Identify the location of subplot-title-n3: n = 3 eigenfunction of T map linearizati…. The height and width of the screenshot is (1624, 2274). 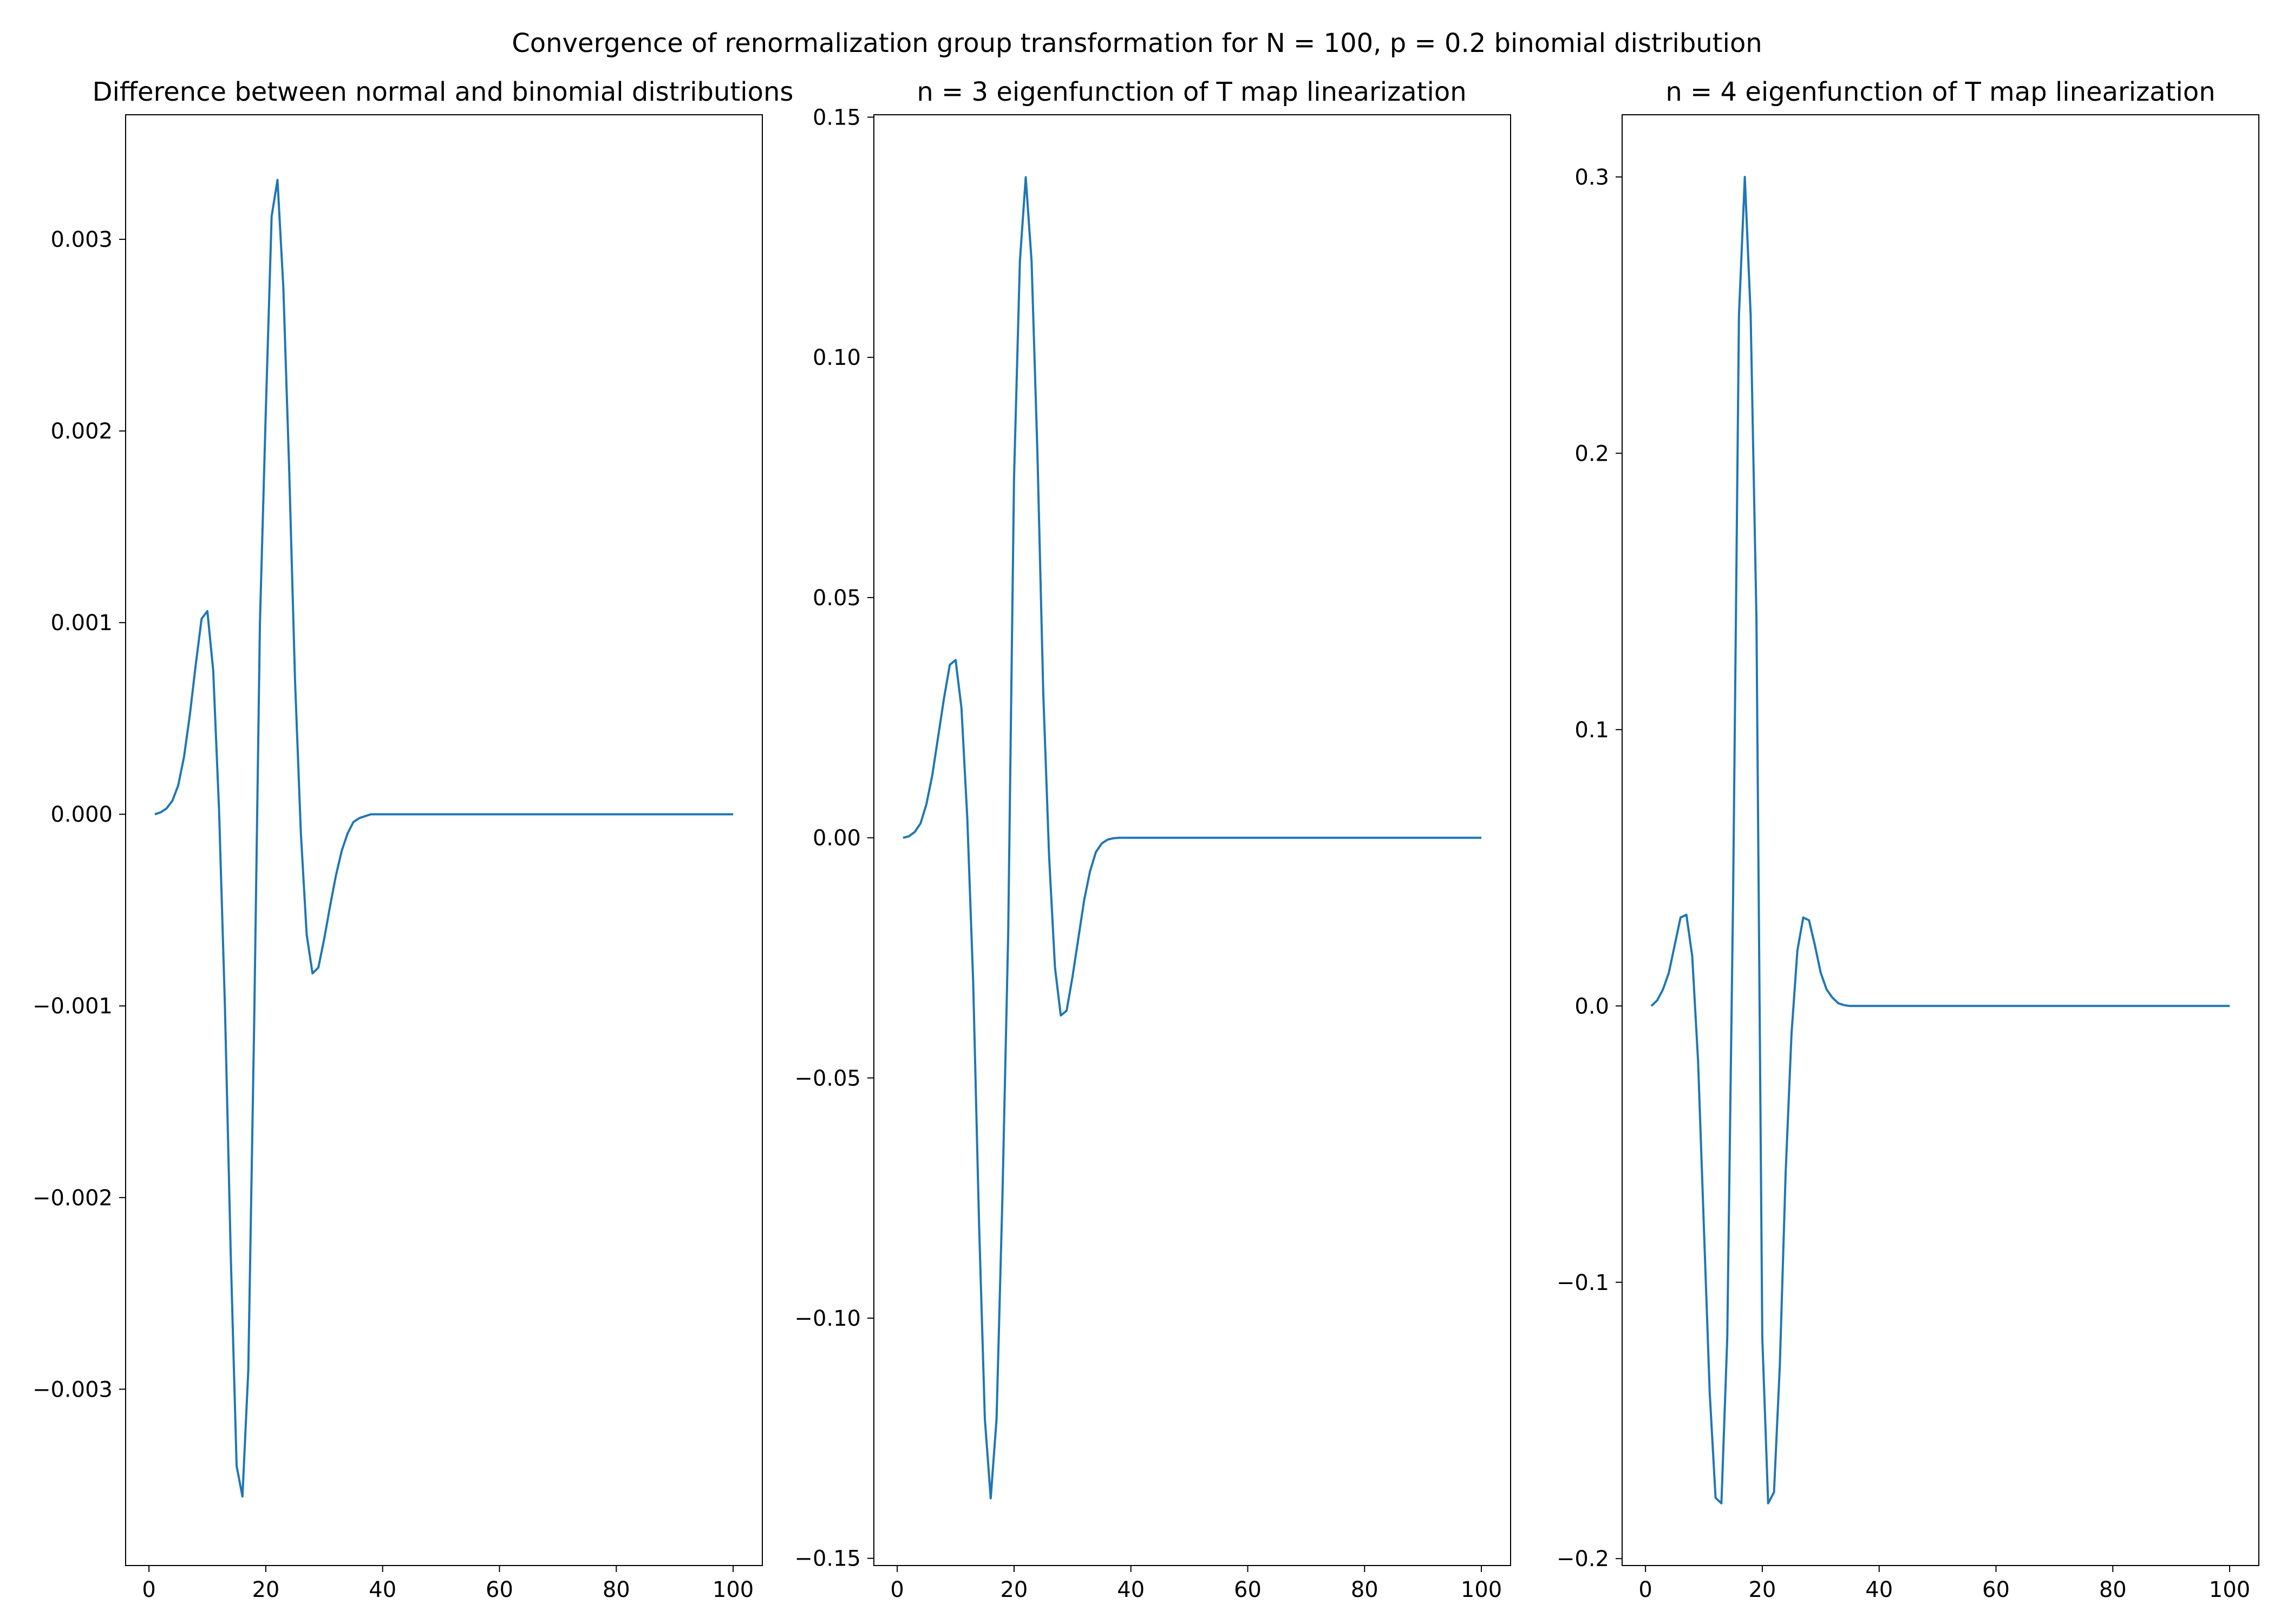
(1192, 92).